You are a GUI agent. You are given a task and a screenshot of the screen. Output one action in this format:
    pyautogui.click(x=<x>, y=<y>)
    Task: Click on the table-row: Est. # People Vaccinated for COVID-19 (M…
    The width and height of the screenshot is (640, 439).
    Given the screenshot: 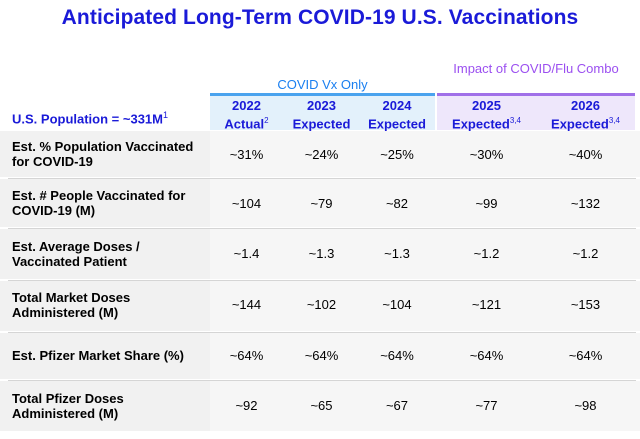 What is the action you would take?
    pyautogui.click(x=320, y=203)
    